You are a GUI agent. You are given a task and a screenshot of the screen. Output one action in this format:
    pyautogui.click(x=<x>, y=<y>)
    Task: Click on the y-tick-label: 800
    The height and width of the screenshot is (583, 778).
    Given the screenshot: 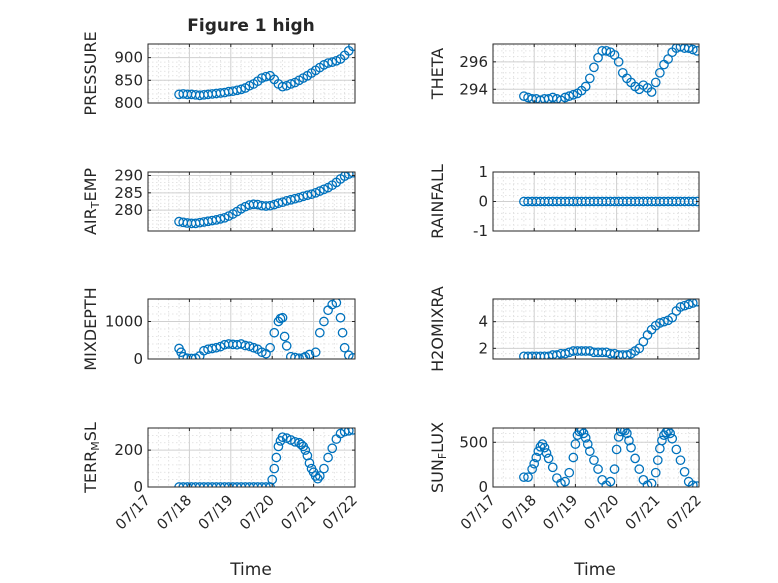 What is the action you would take?
    pyautogui.click(x=128, y=103)
    